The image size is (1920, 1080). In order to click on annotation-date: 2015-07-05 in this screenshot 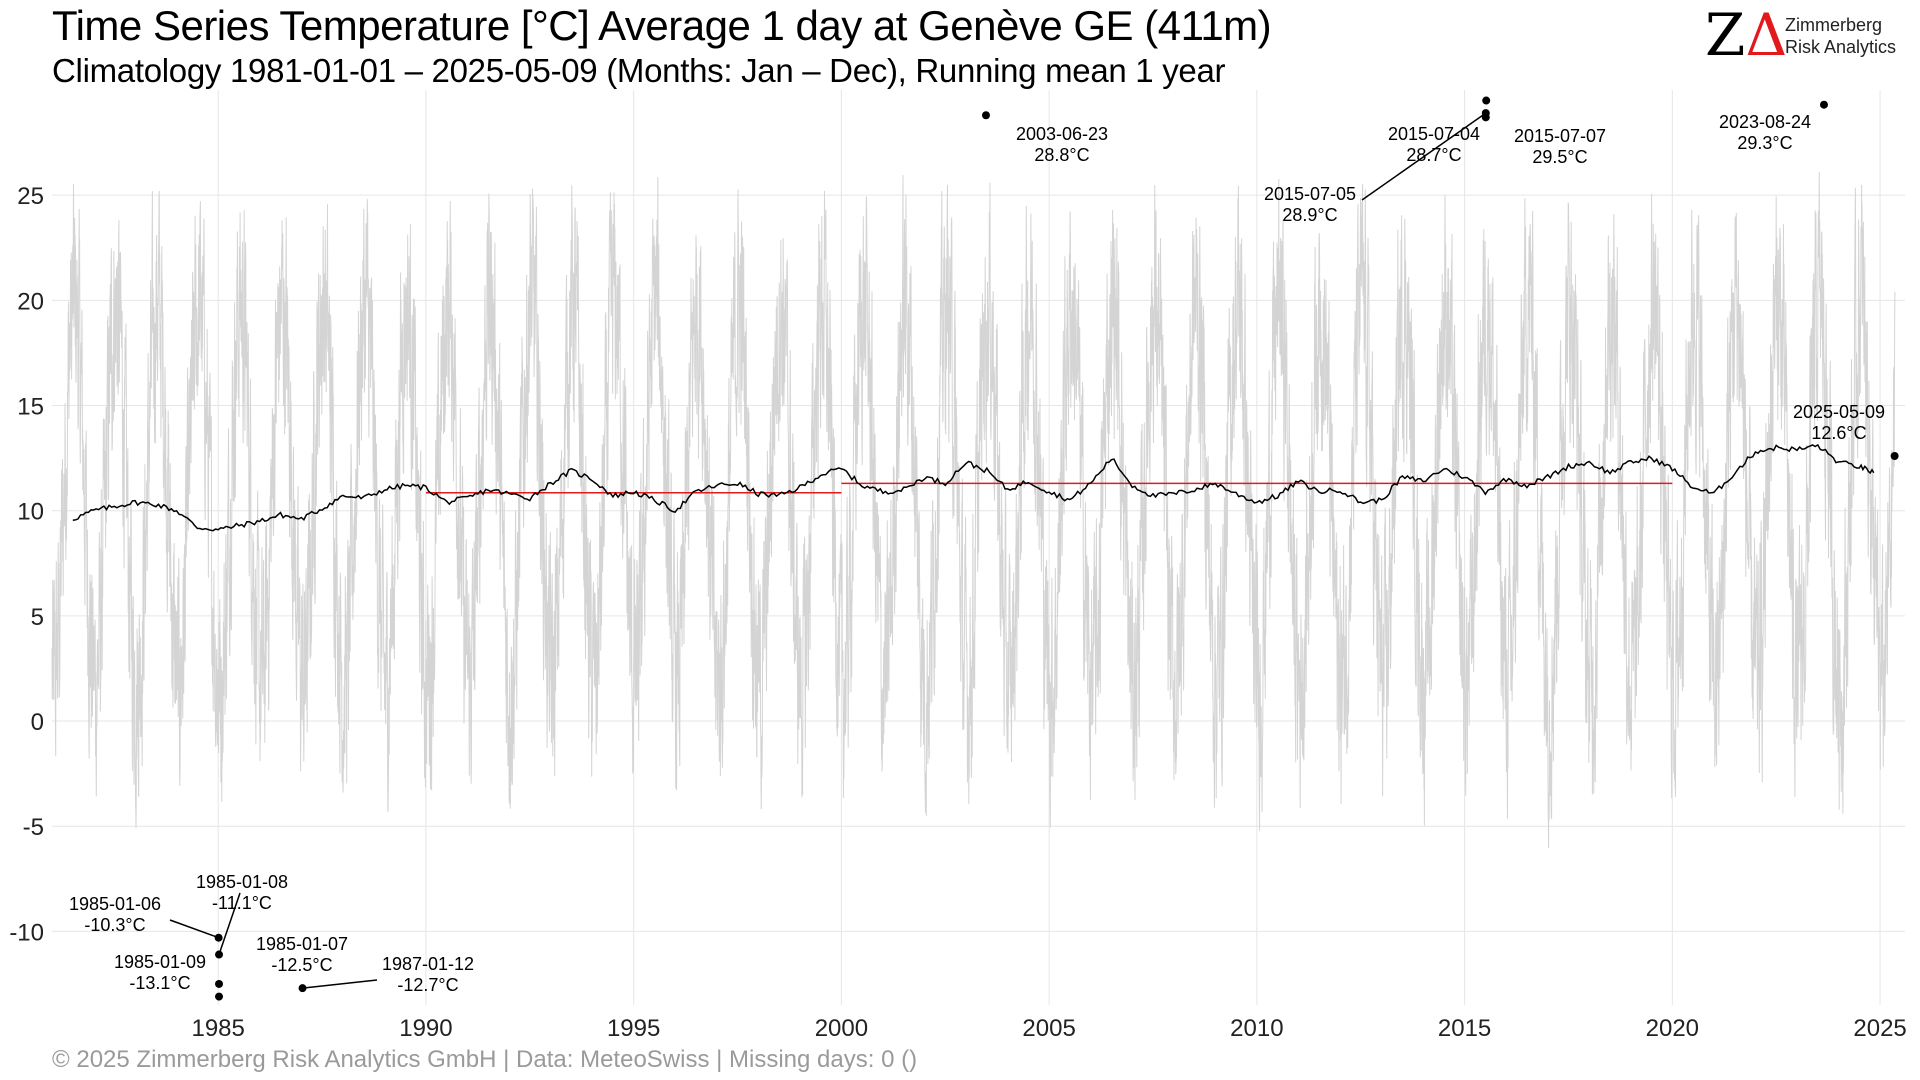, I will do `click(1310, 194)`.